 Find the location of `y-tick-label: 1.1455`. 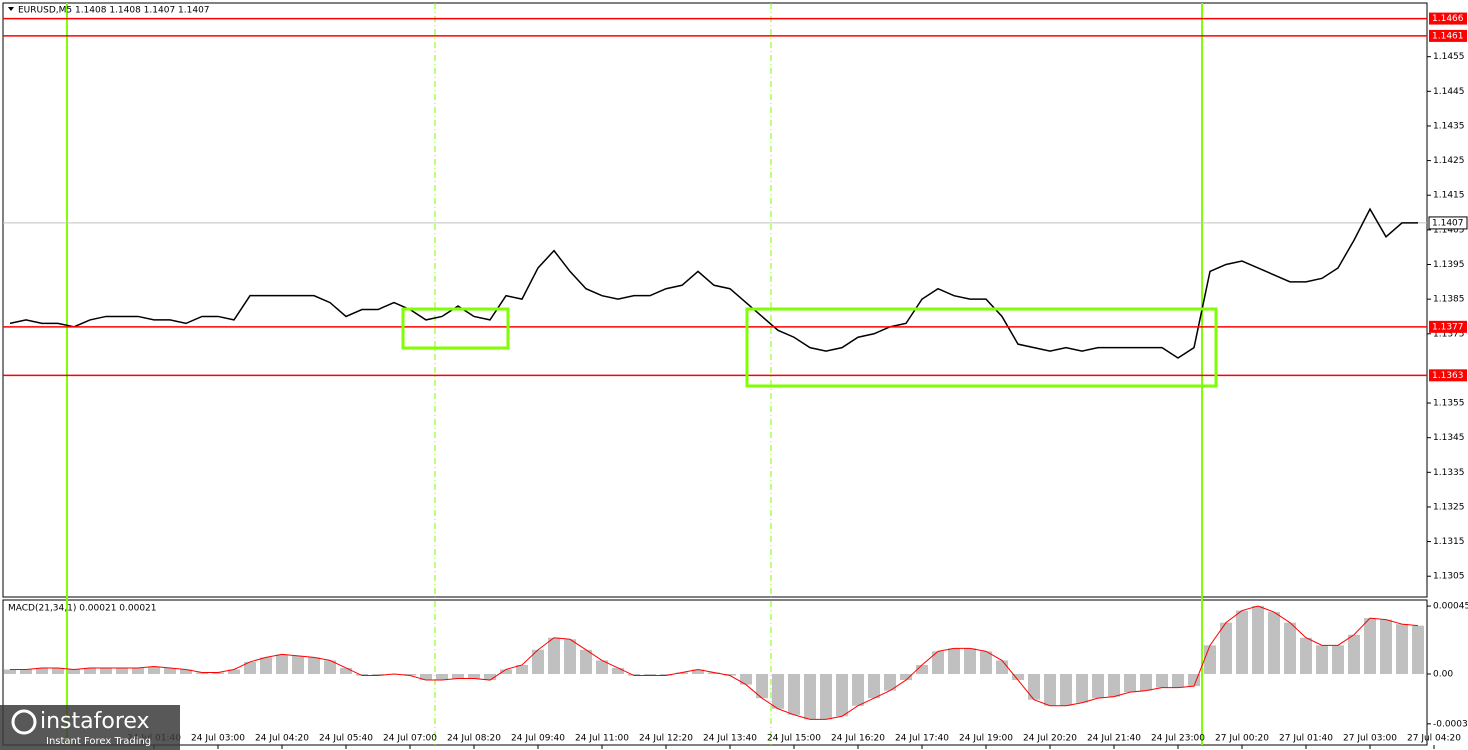

y-tick-label: 1.1455 is located at coordinates (1449, 57).